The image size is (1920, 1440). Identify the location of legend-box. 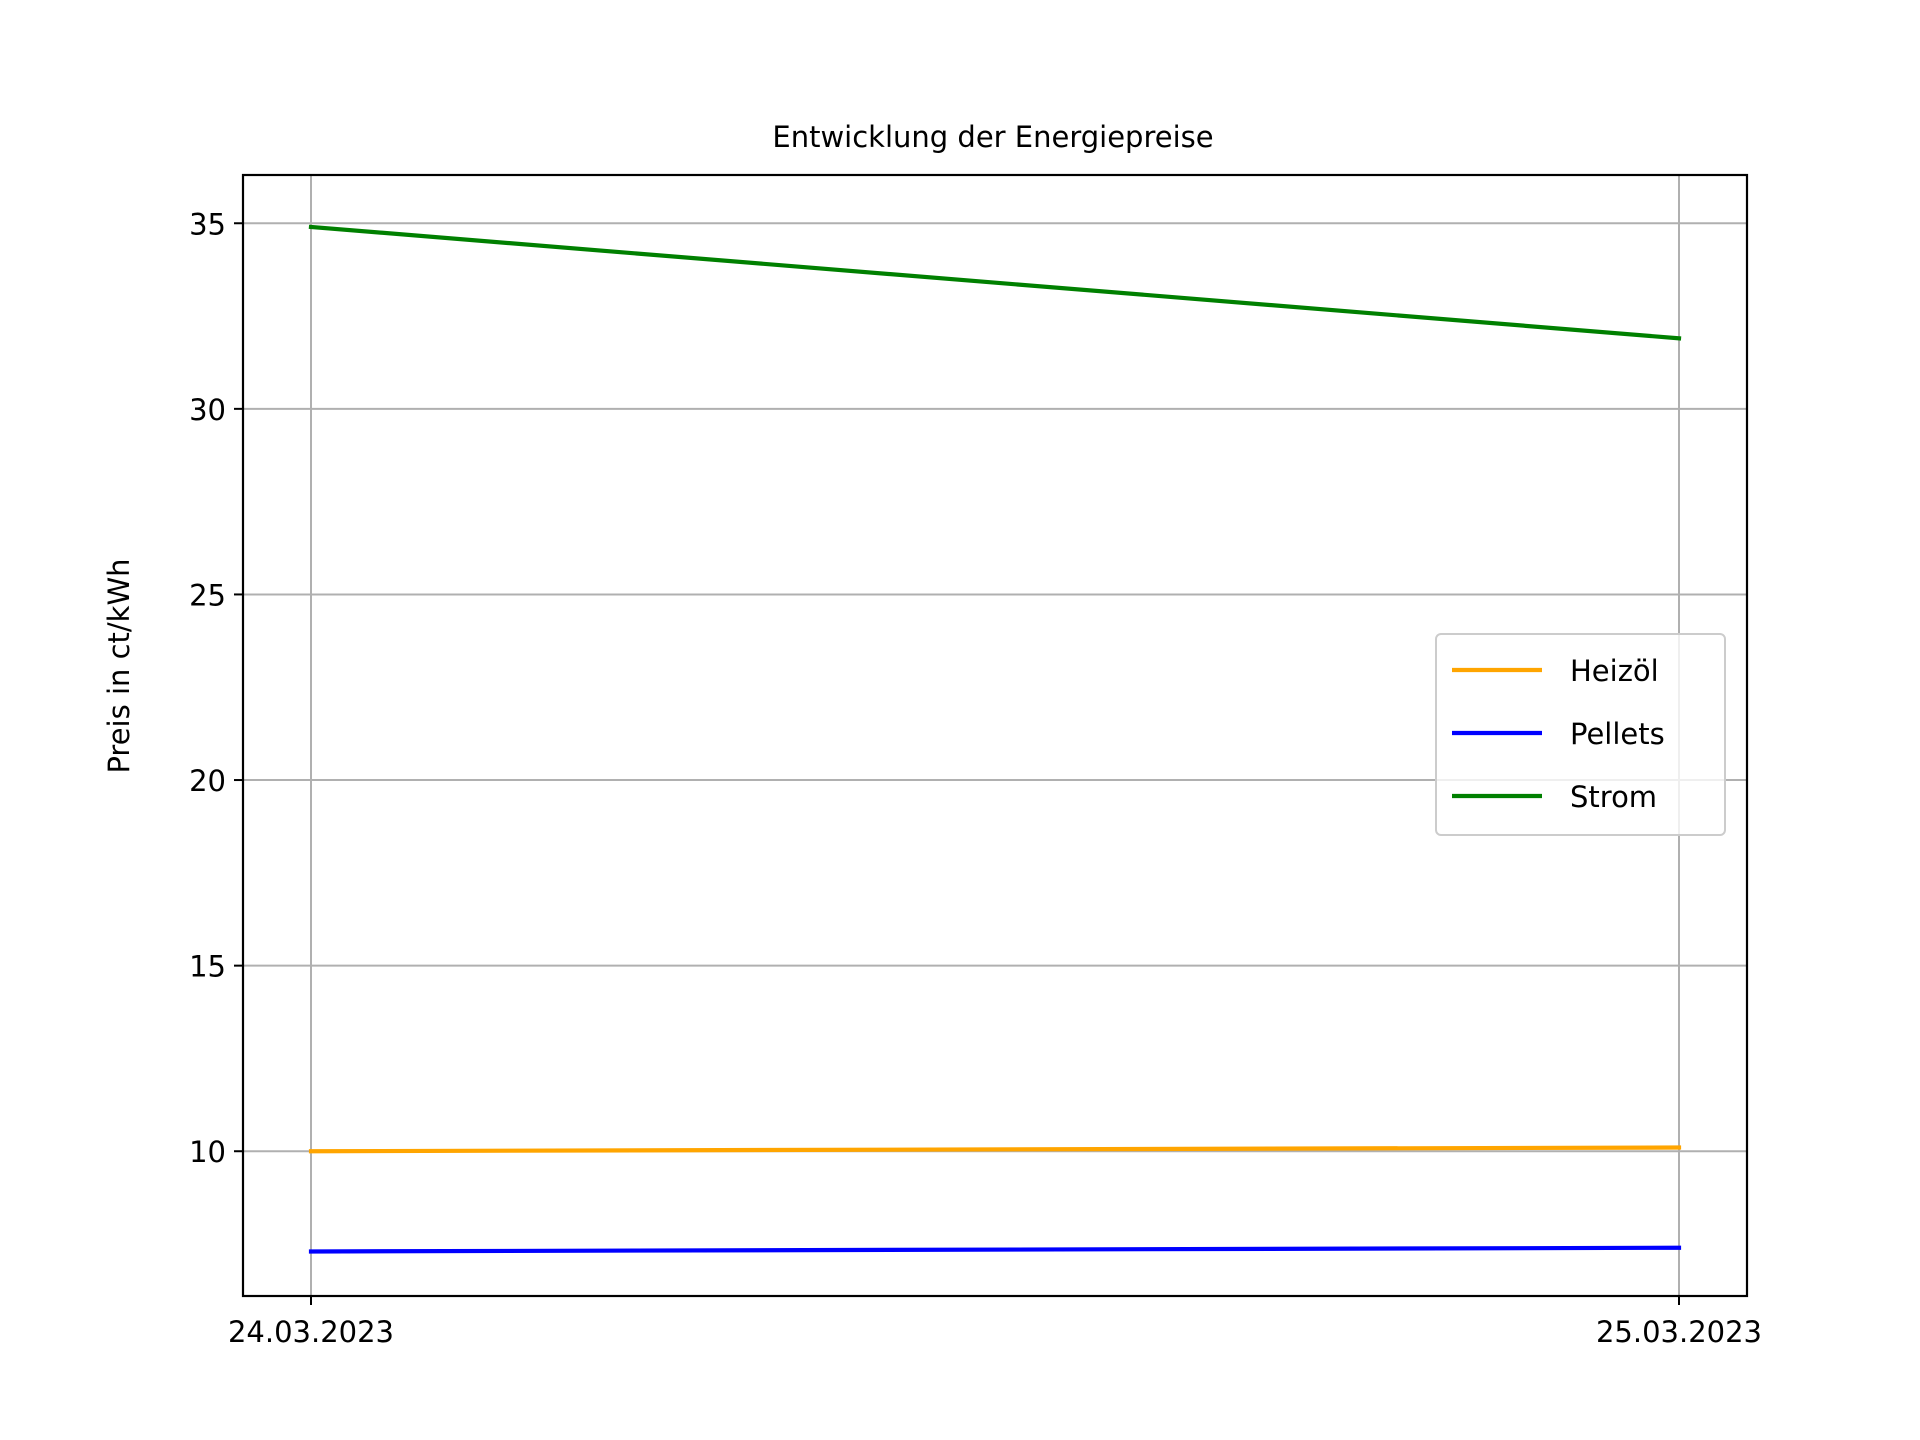
(1580, 734).